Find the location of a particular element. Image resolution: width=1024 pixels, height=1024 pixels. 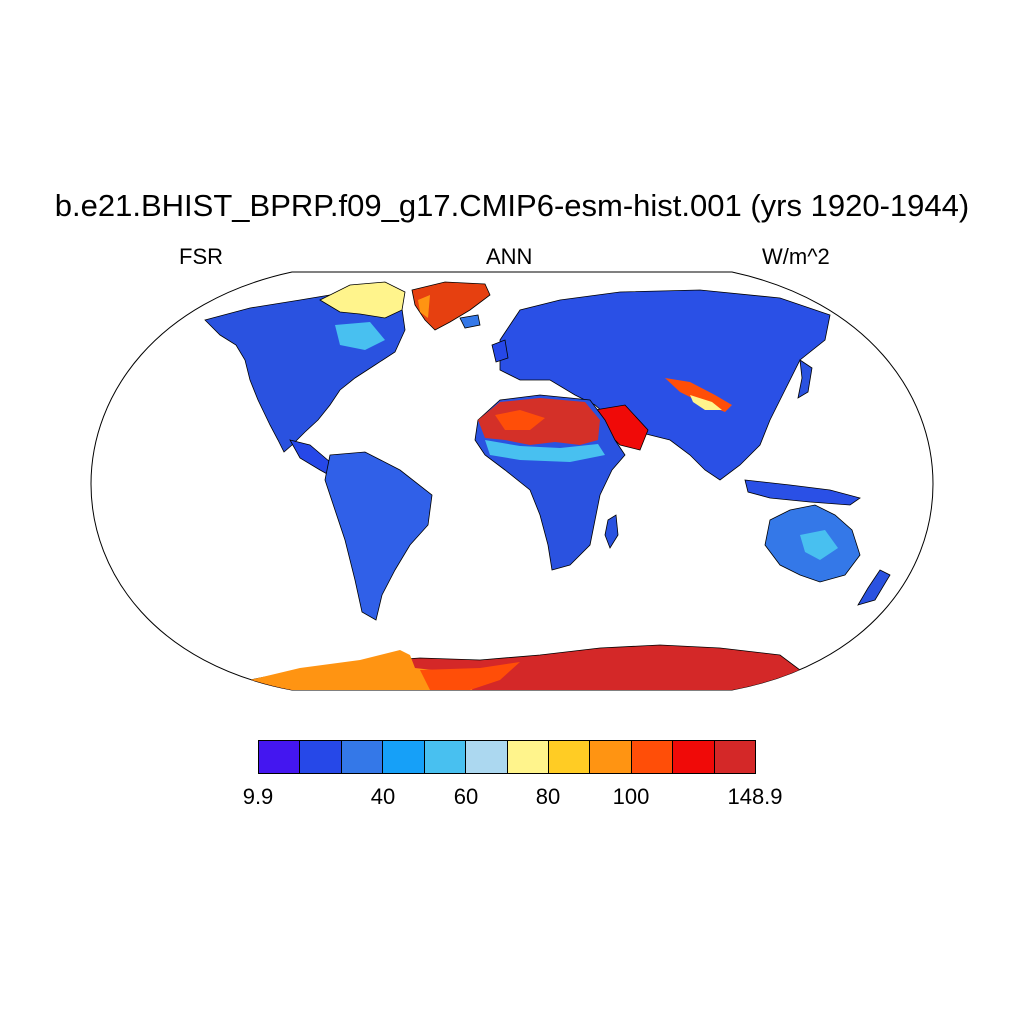

eurasia is located at coordinates (665, 385).